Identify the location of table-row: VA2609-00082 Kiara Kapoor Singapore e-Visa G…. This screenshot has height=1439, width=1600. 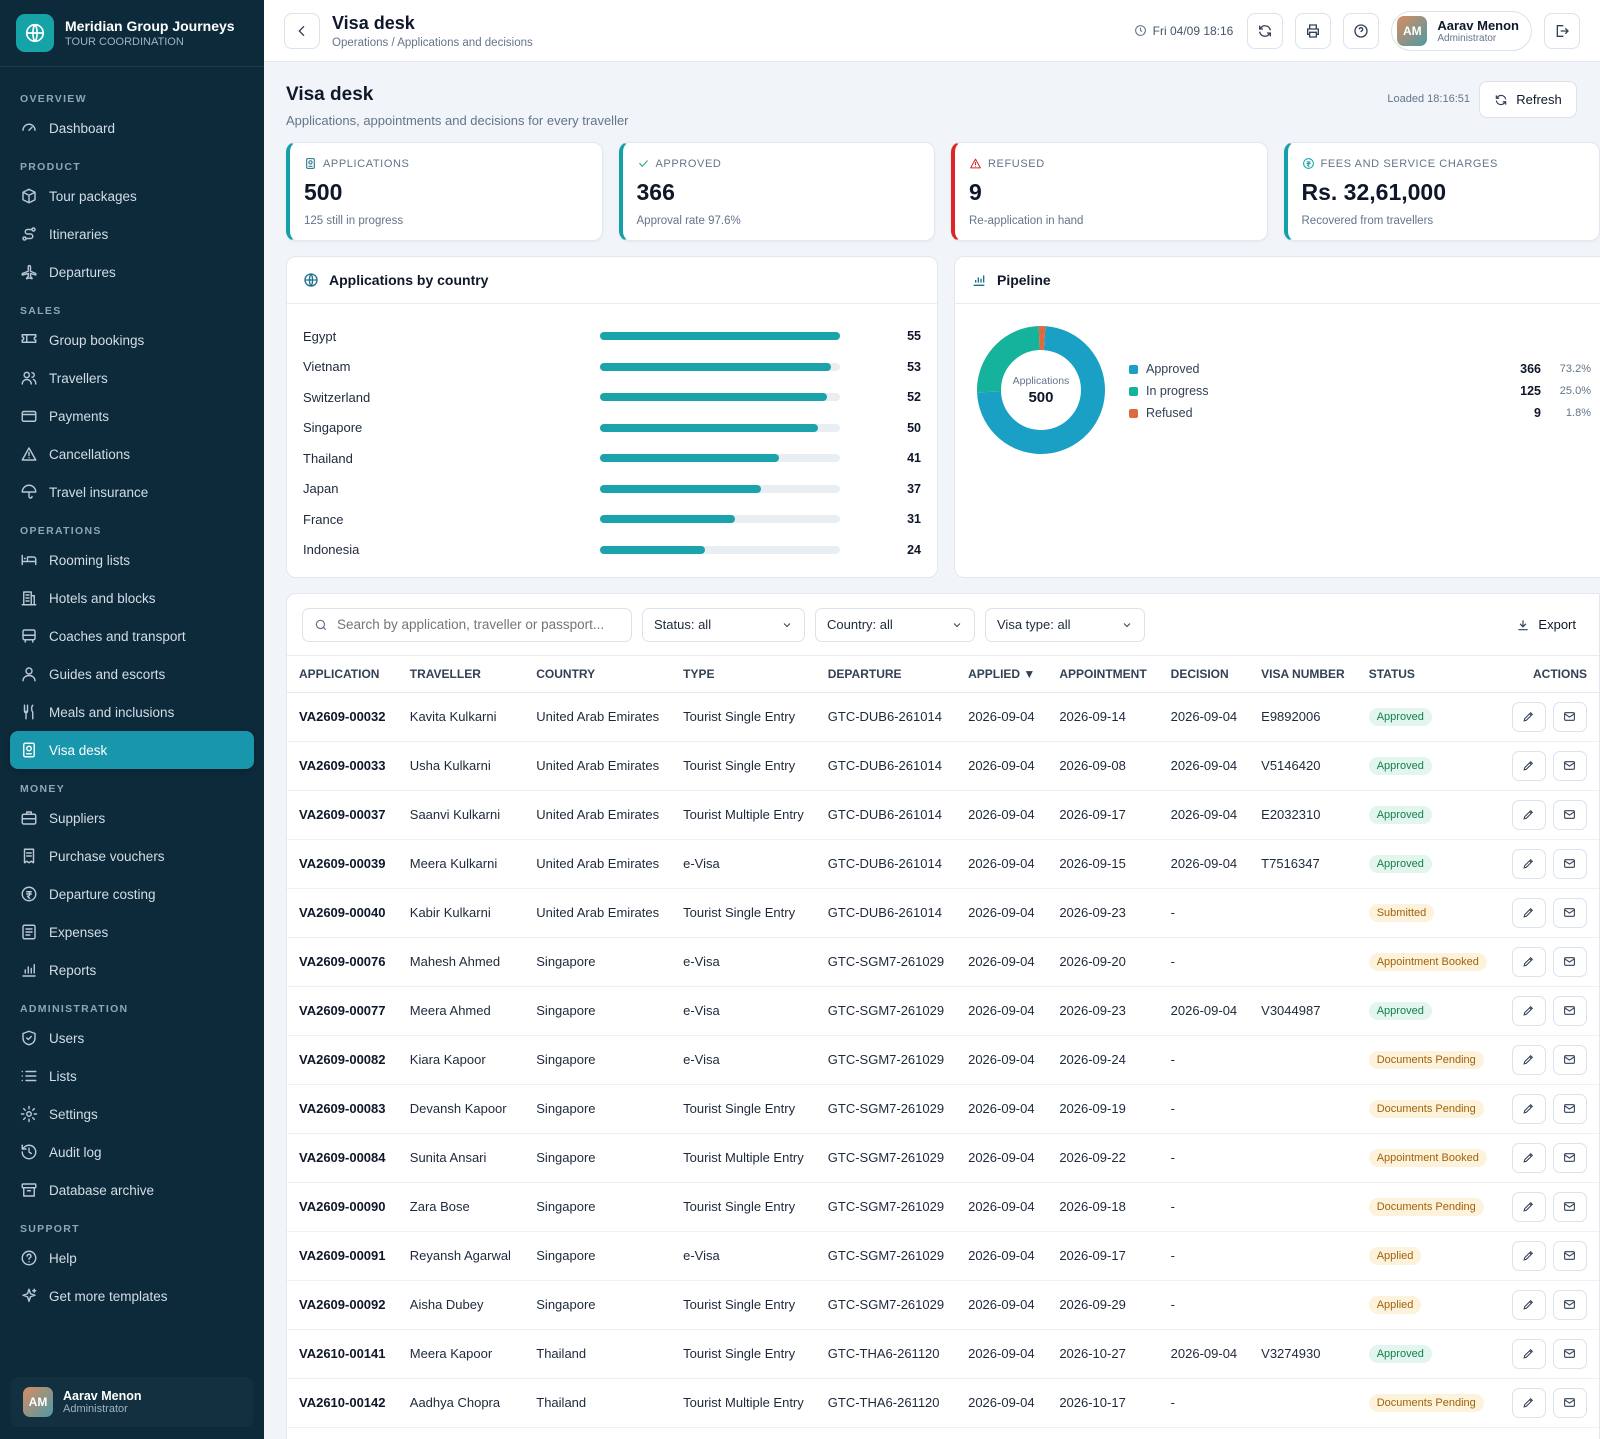
(943, 1060).